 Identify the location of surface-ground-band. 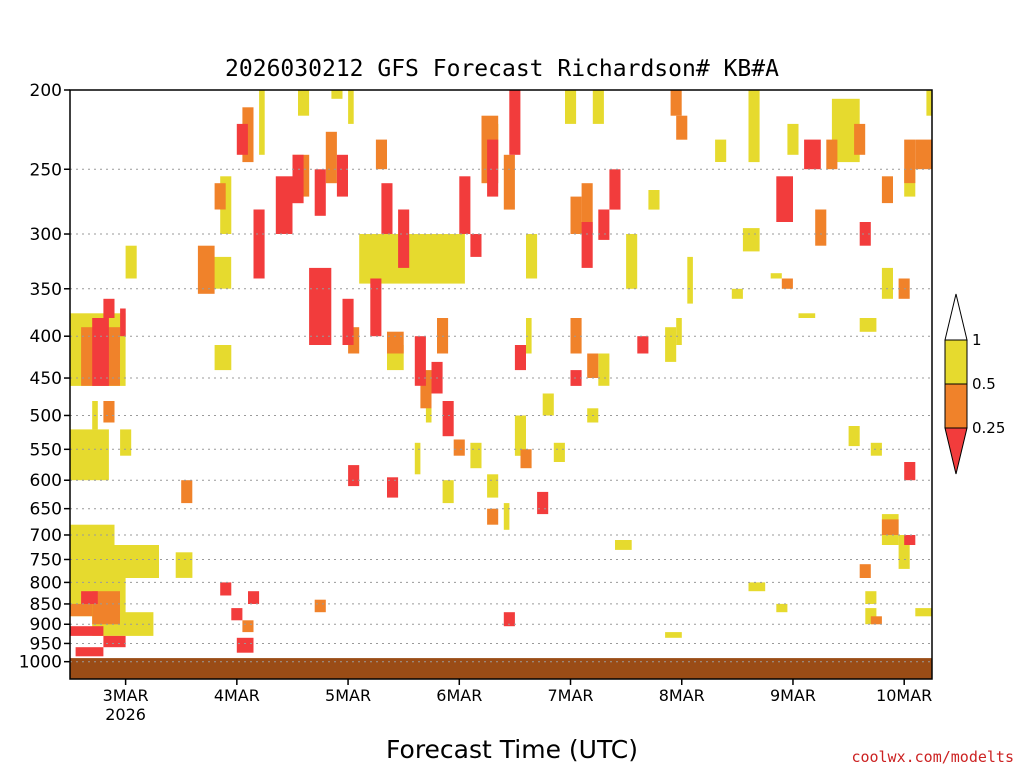
(501, 668).